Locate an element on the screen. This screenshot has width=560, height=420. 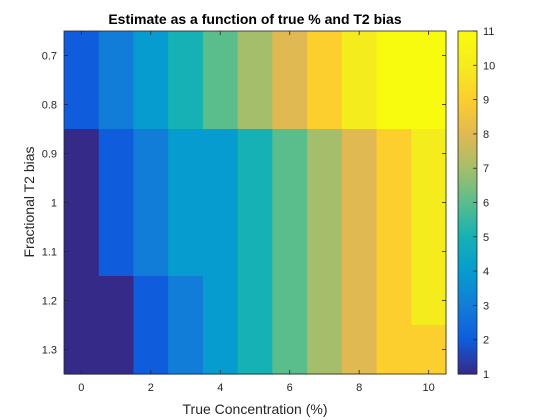
y-tick-label: 1 is located at coordinates (54, 204).